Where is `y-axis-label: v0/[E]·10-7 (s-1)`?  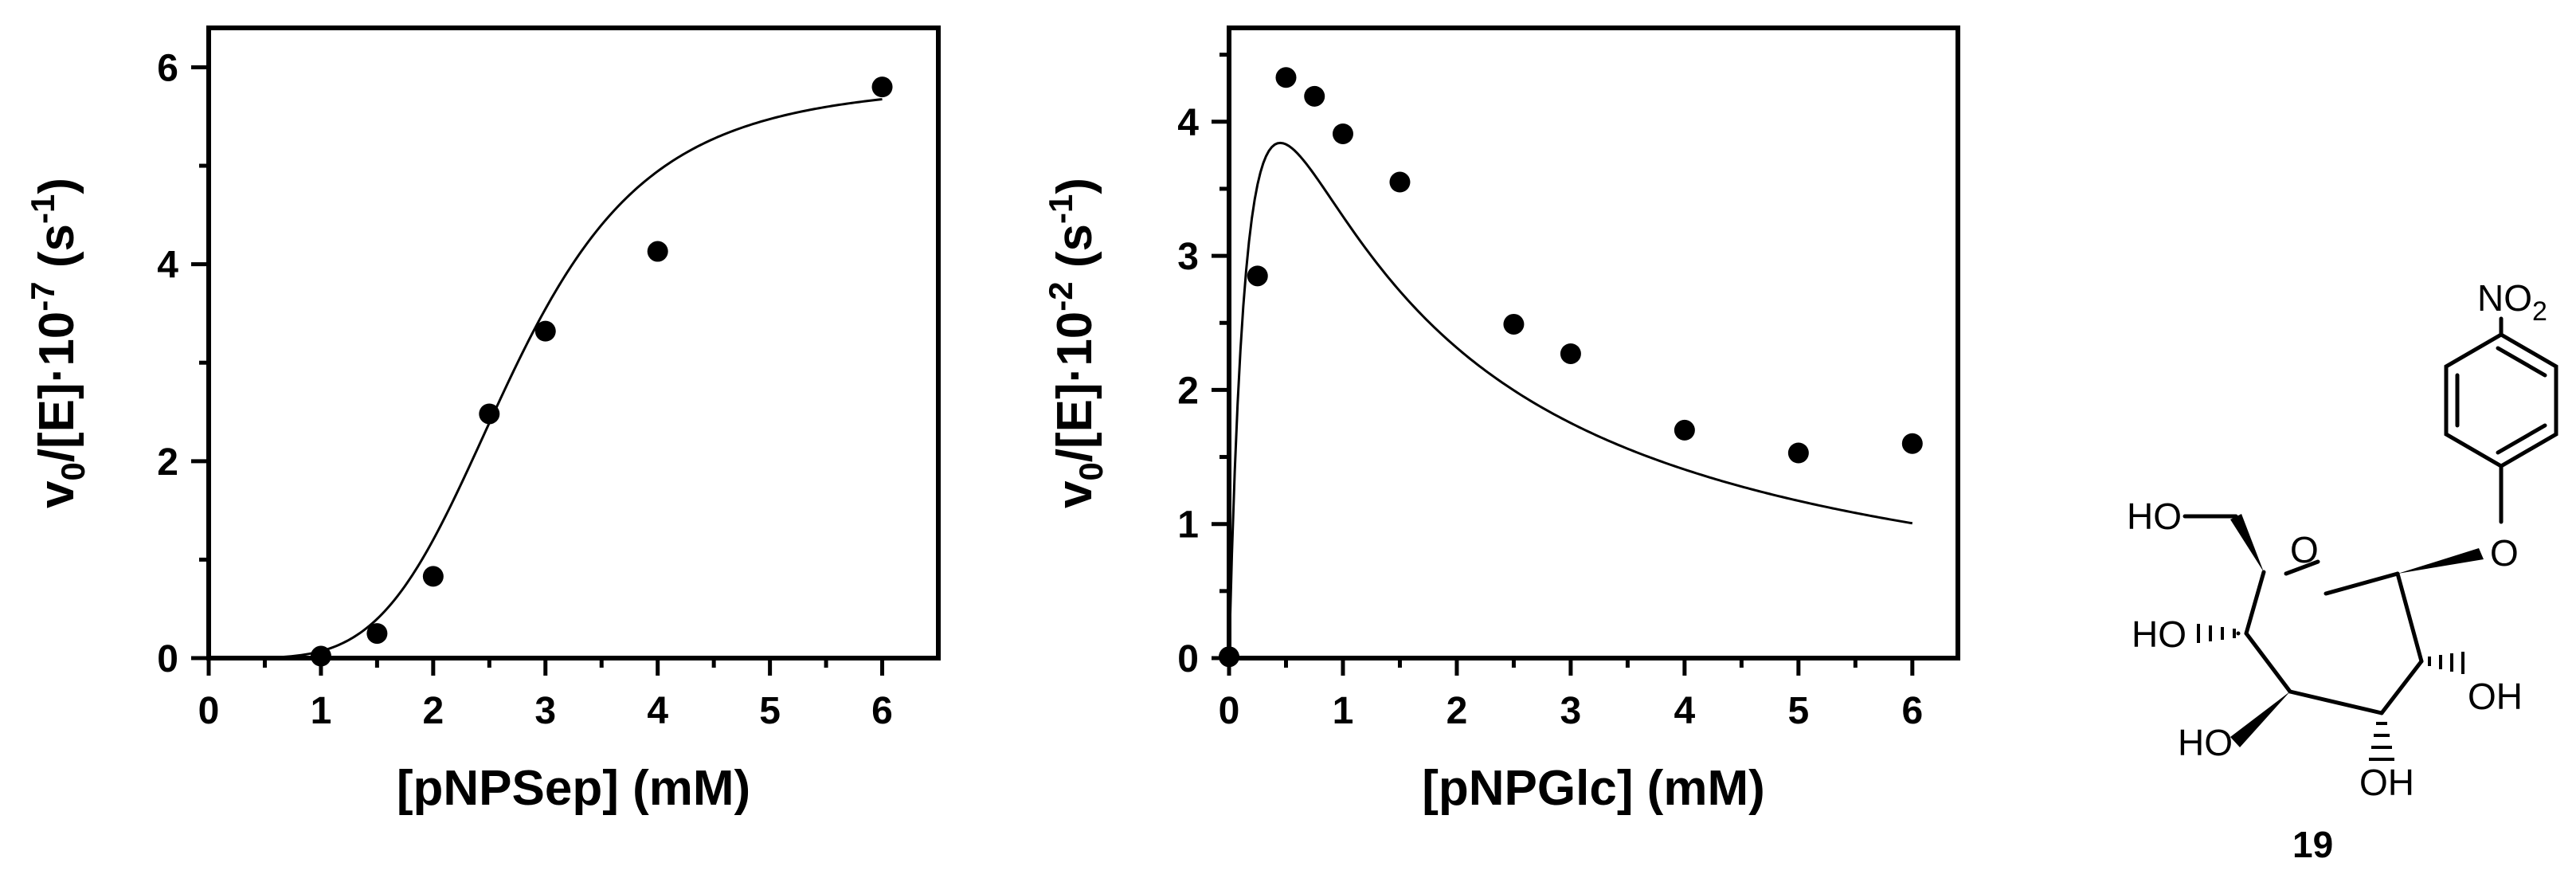
y-axis-label: v0/[E]·10-7 (s-1) is located at coordinates (58, 343).